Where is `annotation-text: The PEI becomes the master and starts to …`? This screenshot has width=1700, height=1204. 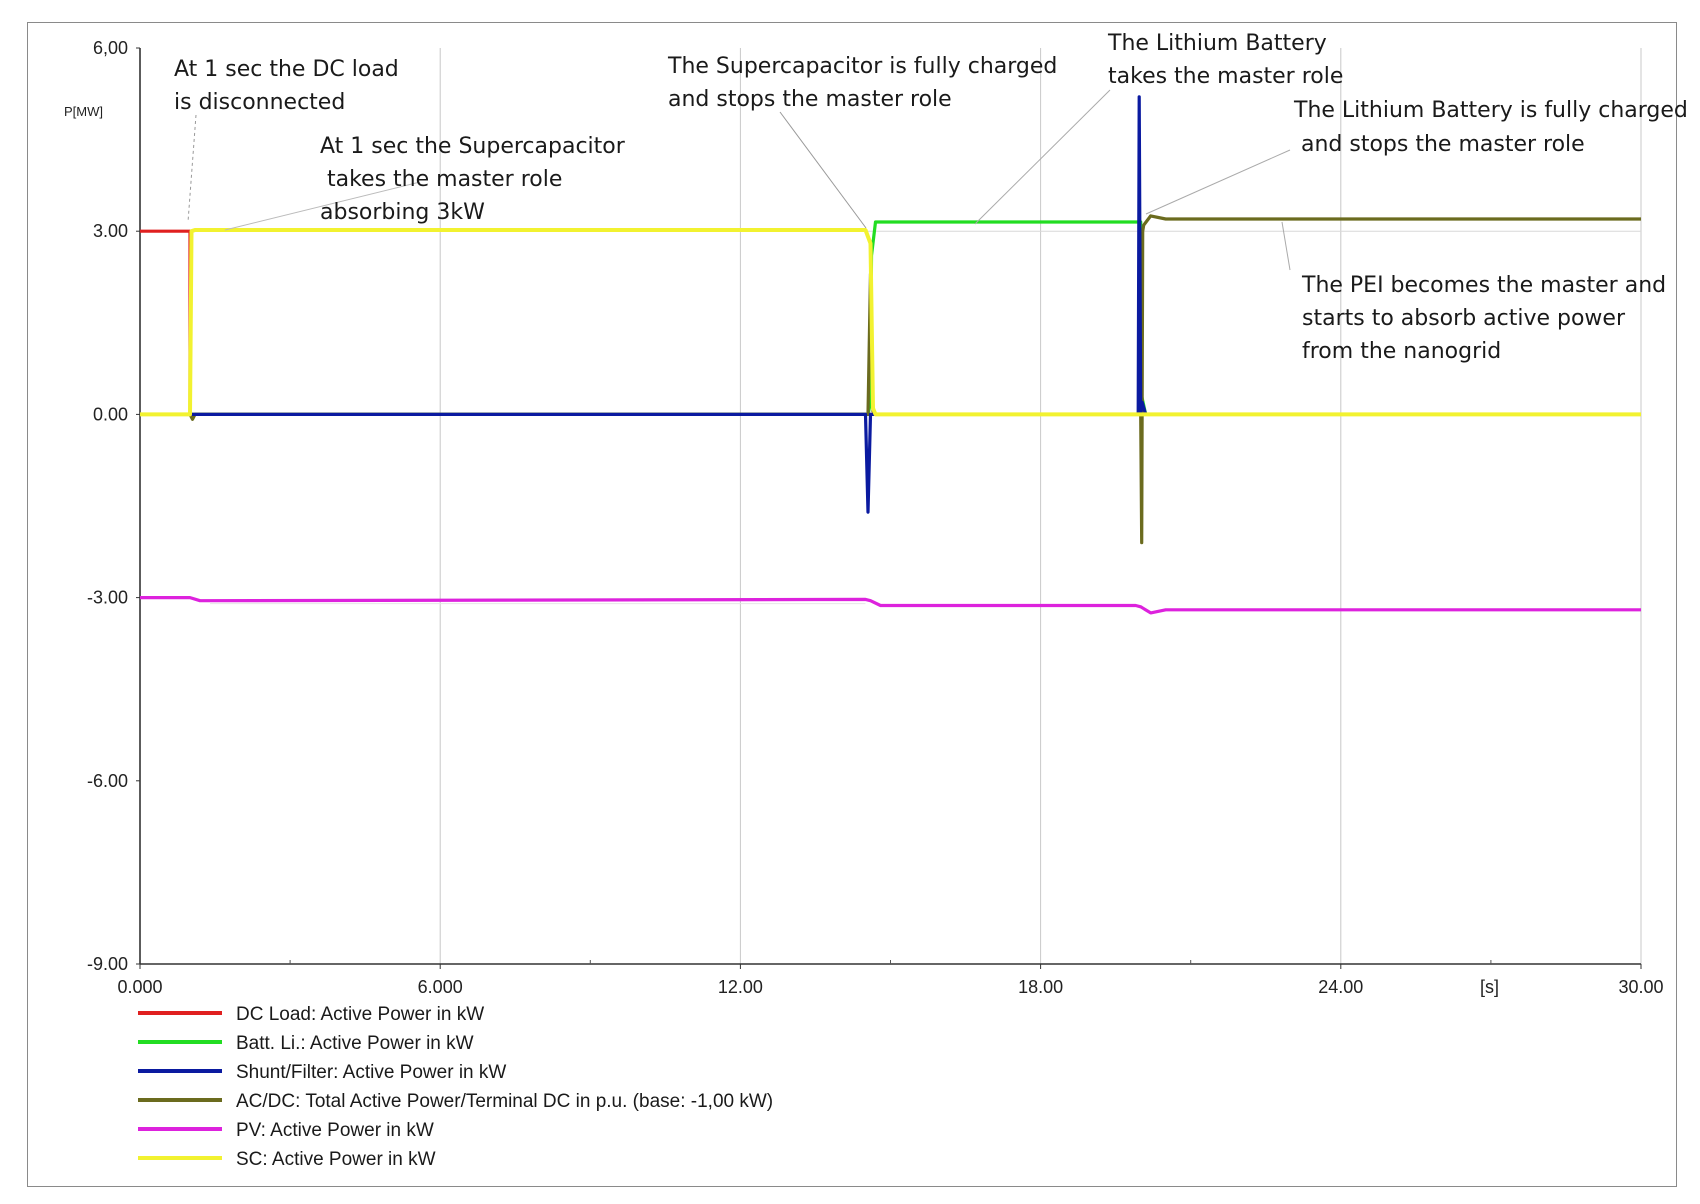
annotation-text: The PEI becomes the master and starts to … is located at coordinates (1483, 318).